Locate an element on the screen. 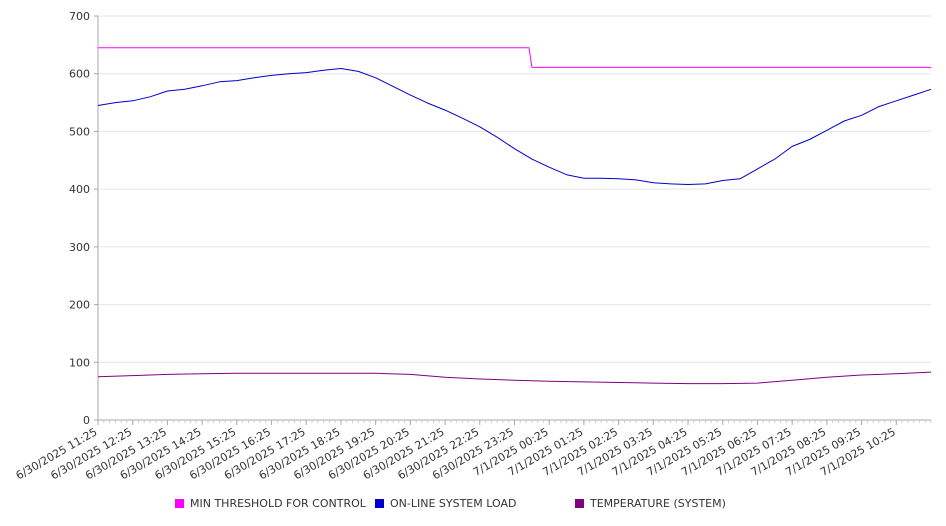 The height and width of the screenshot is (526, 946). y-tick-label-400: 400 is located at coordinates (79, 189).